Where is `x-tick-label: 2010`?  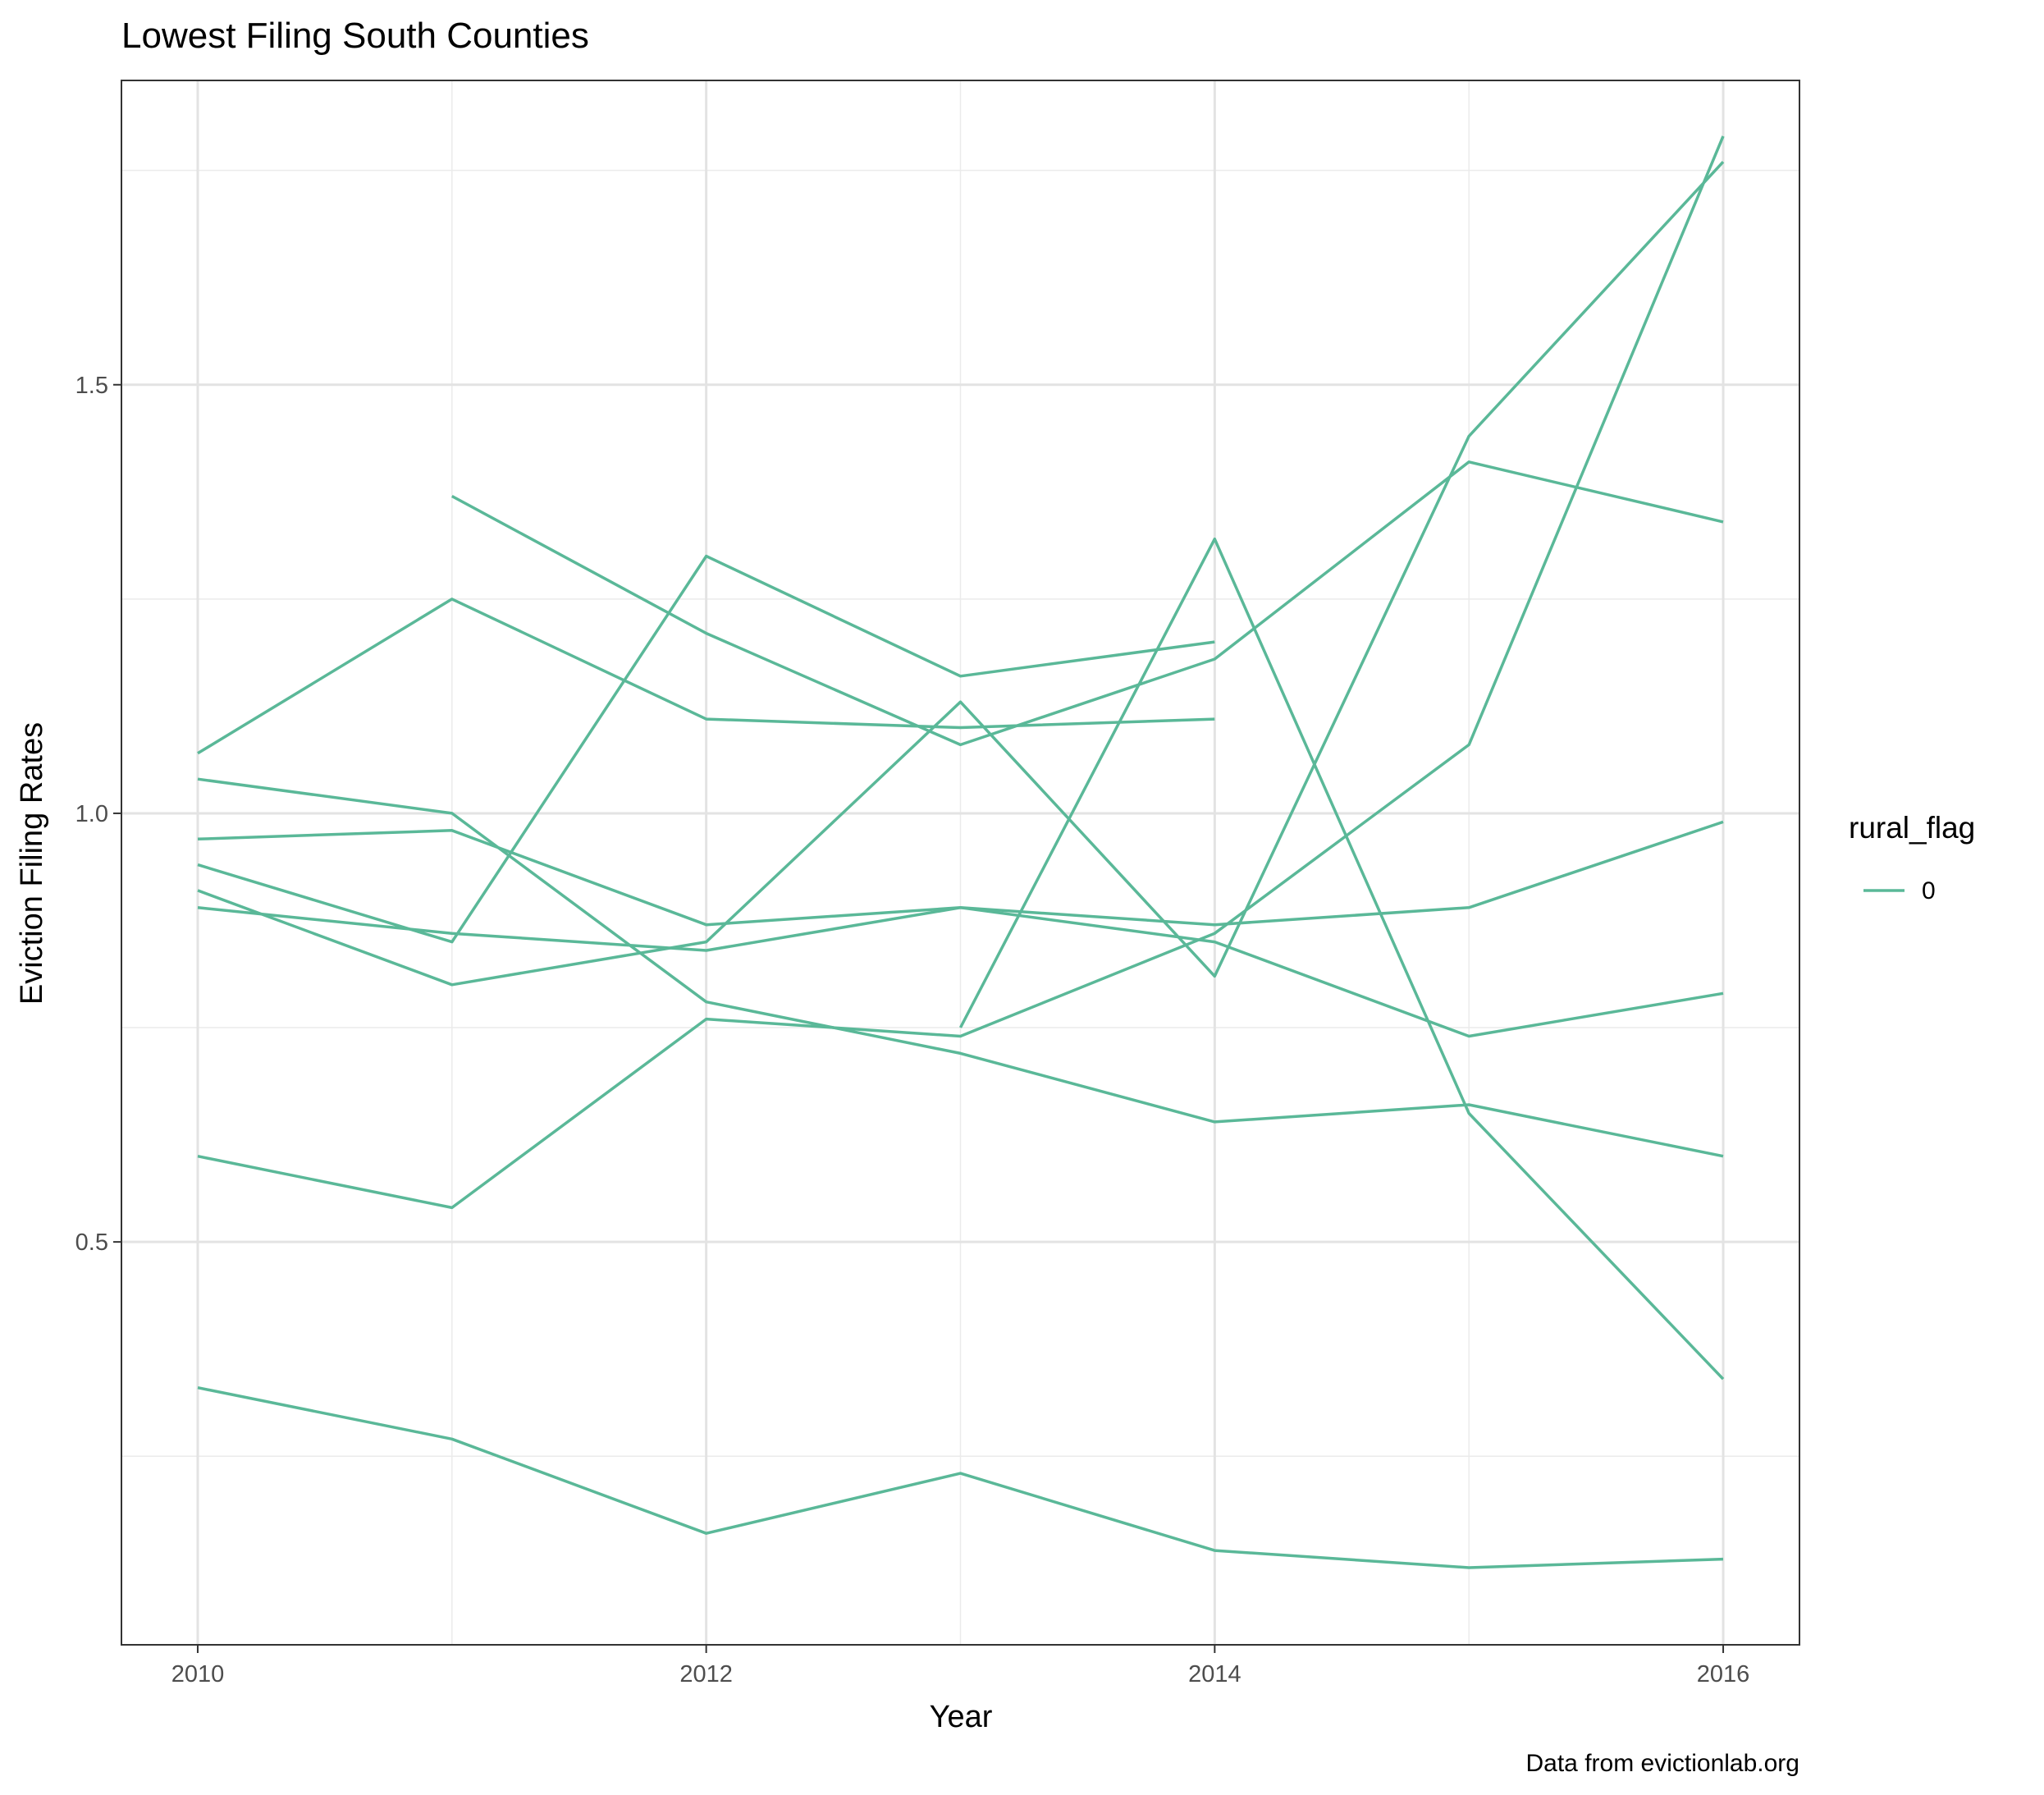 x-tick-label: 2010 is located at coordinates (198, 1674).